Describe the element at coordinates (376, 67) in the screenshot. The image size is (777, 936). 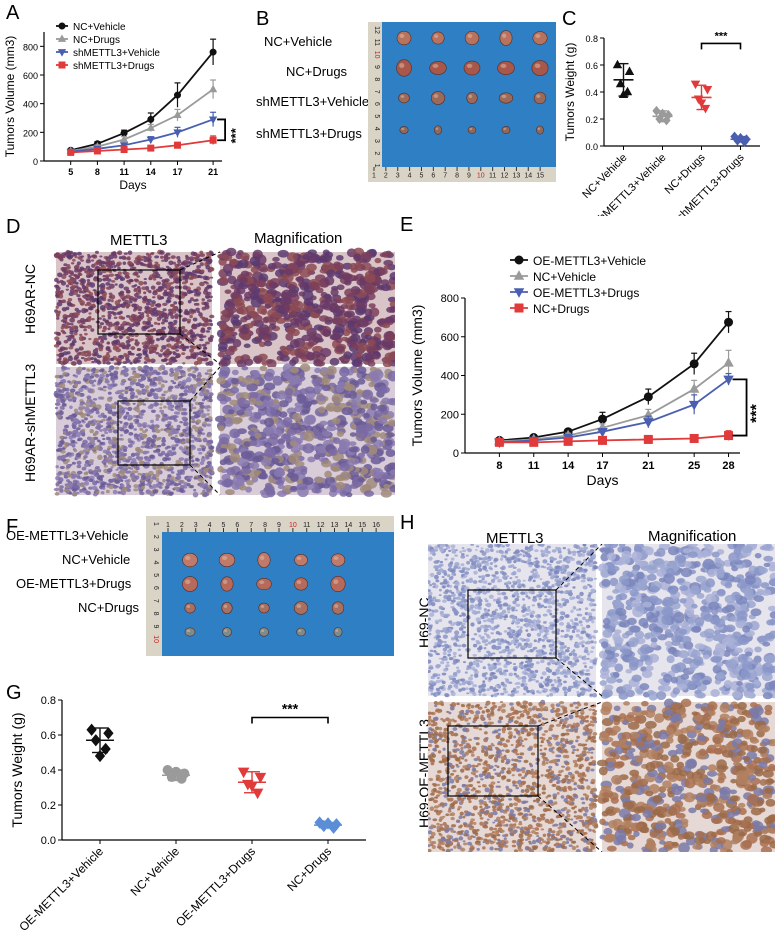
I see `ruler-number: 9` at that location.